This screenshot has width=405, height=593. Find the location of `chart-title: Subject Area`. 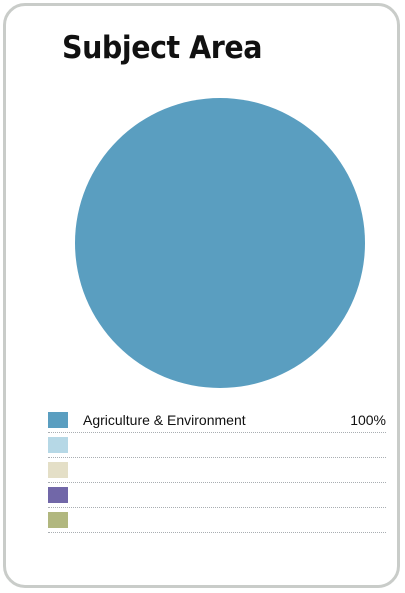

chart-title: Subject Area is located at coordinates (162, 48).